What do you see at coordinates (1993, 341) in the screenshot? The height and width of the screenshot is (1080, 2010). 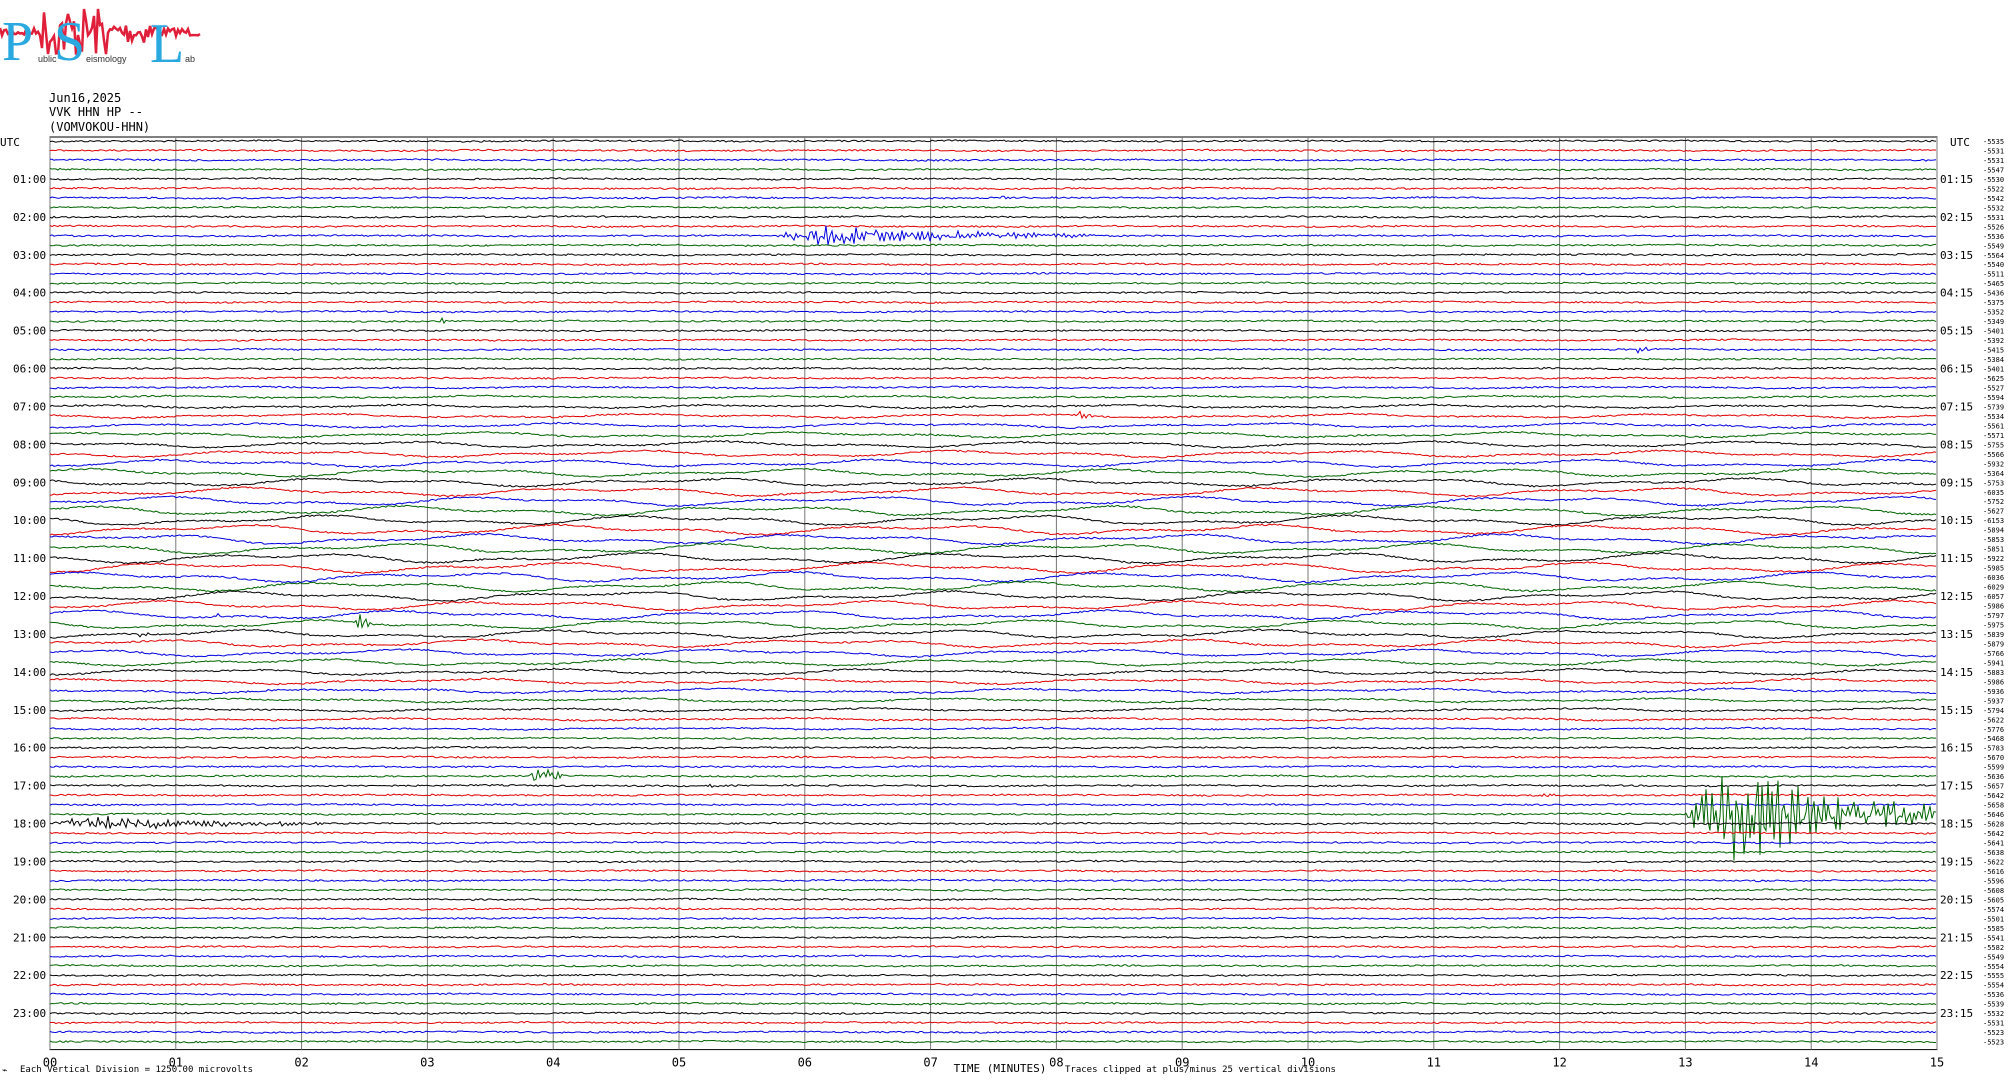 I see `trace-offset-value: -5392` at bounding box center [1993, 341].